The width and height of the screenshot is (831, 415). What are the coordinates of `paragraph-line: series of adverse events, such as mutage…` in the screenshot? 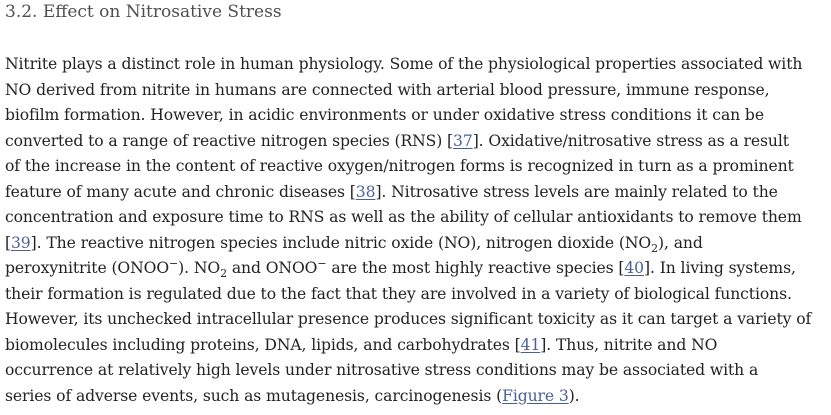 It's located at (417, 397).